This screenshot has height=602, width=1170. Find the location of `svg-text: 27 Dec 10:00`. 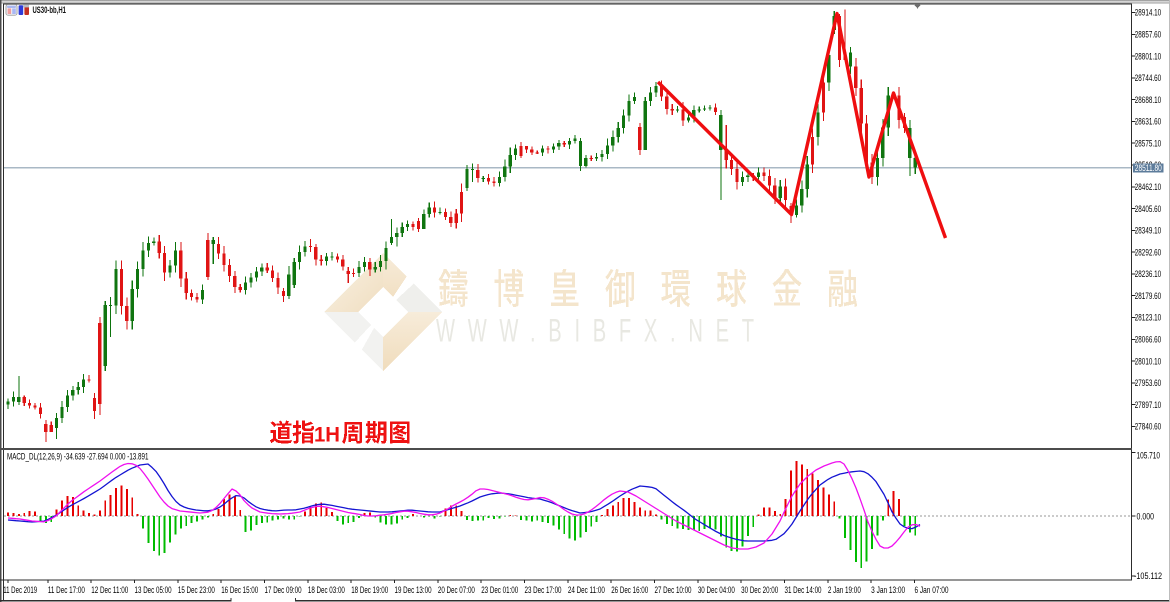

svg-text: 27 Dec 10:00 is located at coordinates (673, 590).